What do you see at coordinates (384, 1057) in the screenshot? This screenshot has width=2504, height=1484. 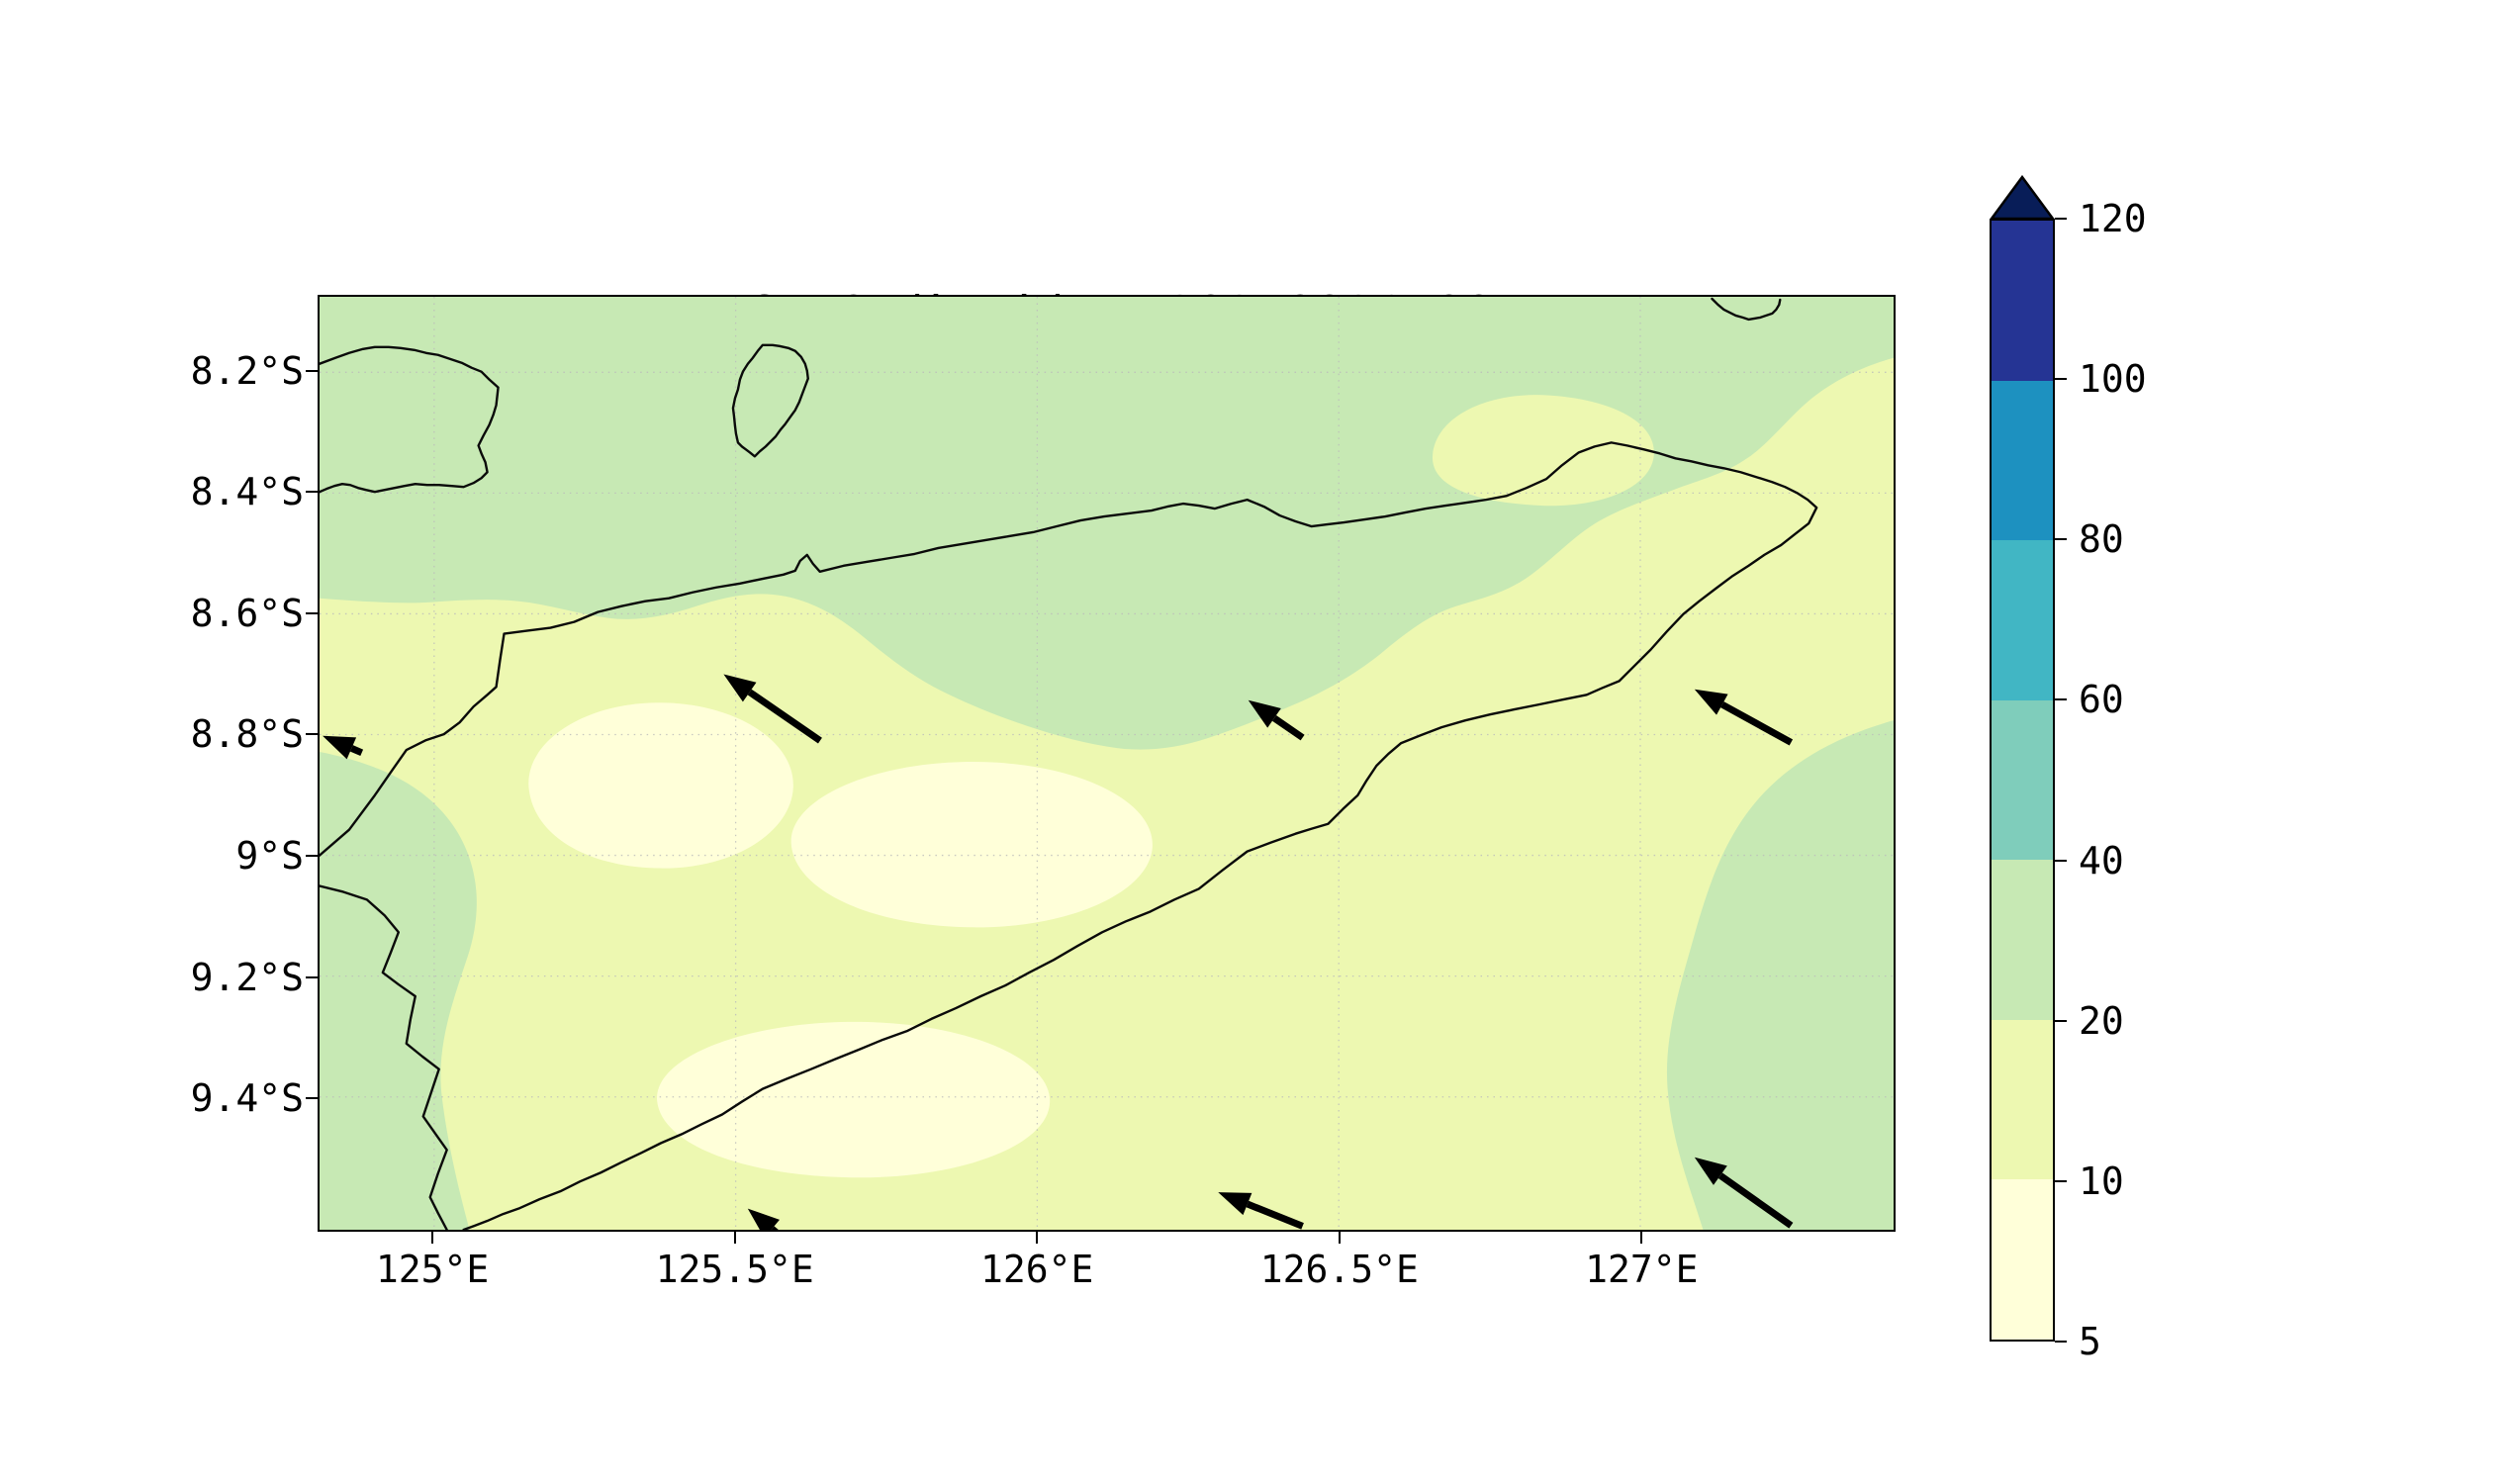 I see `west-timor-coastline` at bounding box center [384, 1057].